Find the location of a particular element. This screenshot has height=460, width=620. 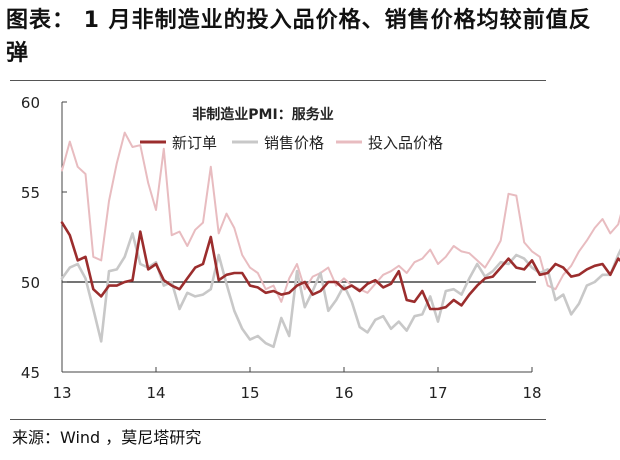

x-tick-label: 15 is located at coordinates (249, 393).